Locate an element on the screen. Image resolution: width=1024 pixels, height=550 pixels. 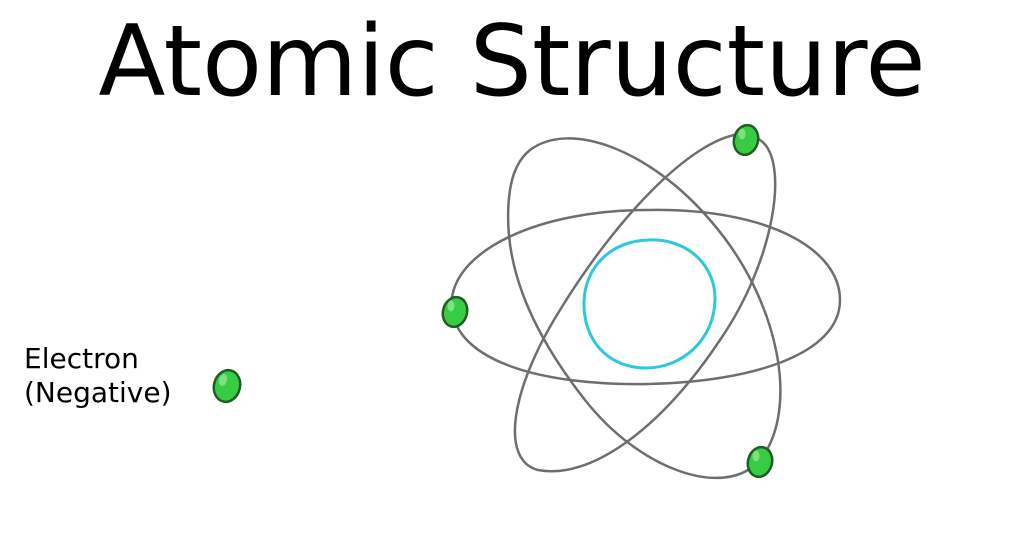
electron-left is located at coordinates (455, 312).